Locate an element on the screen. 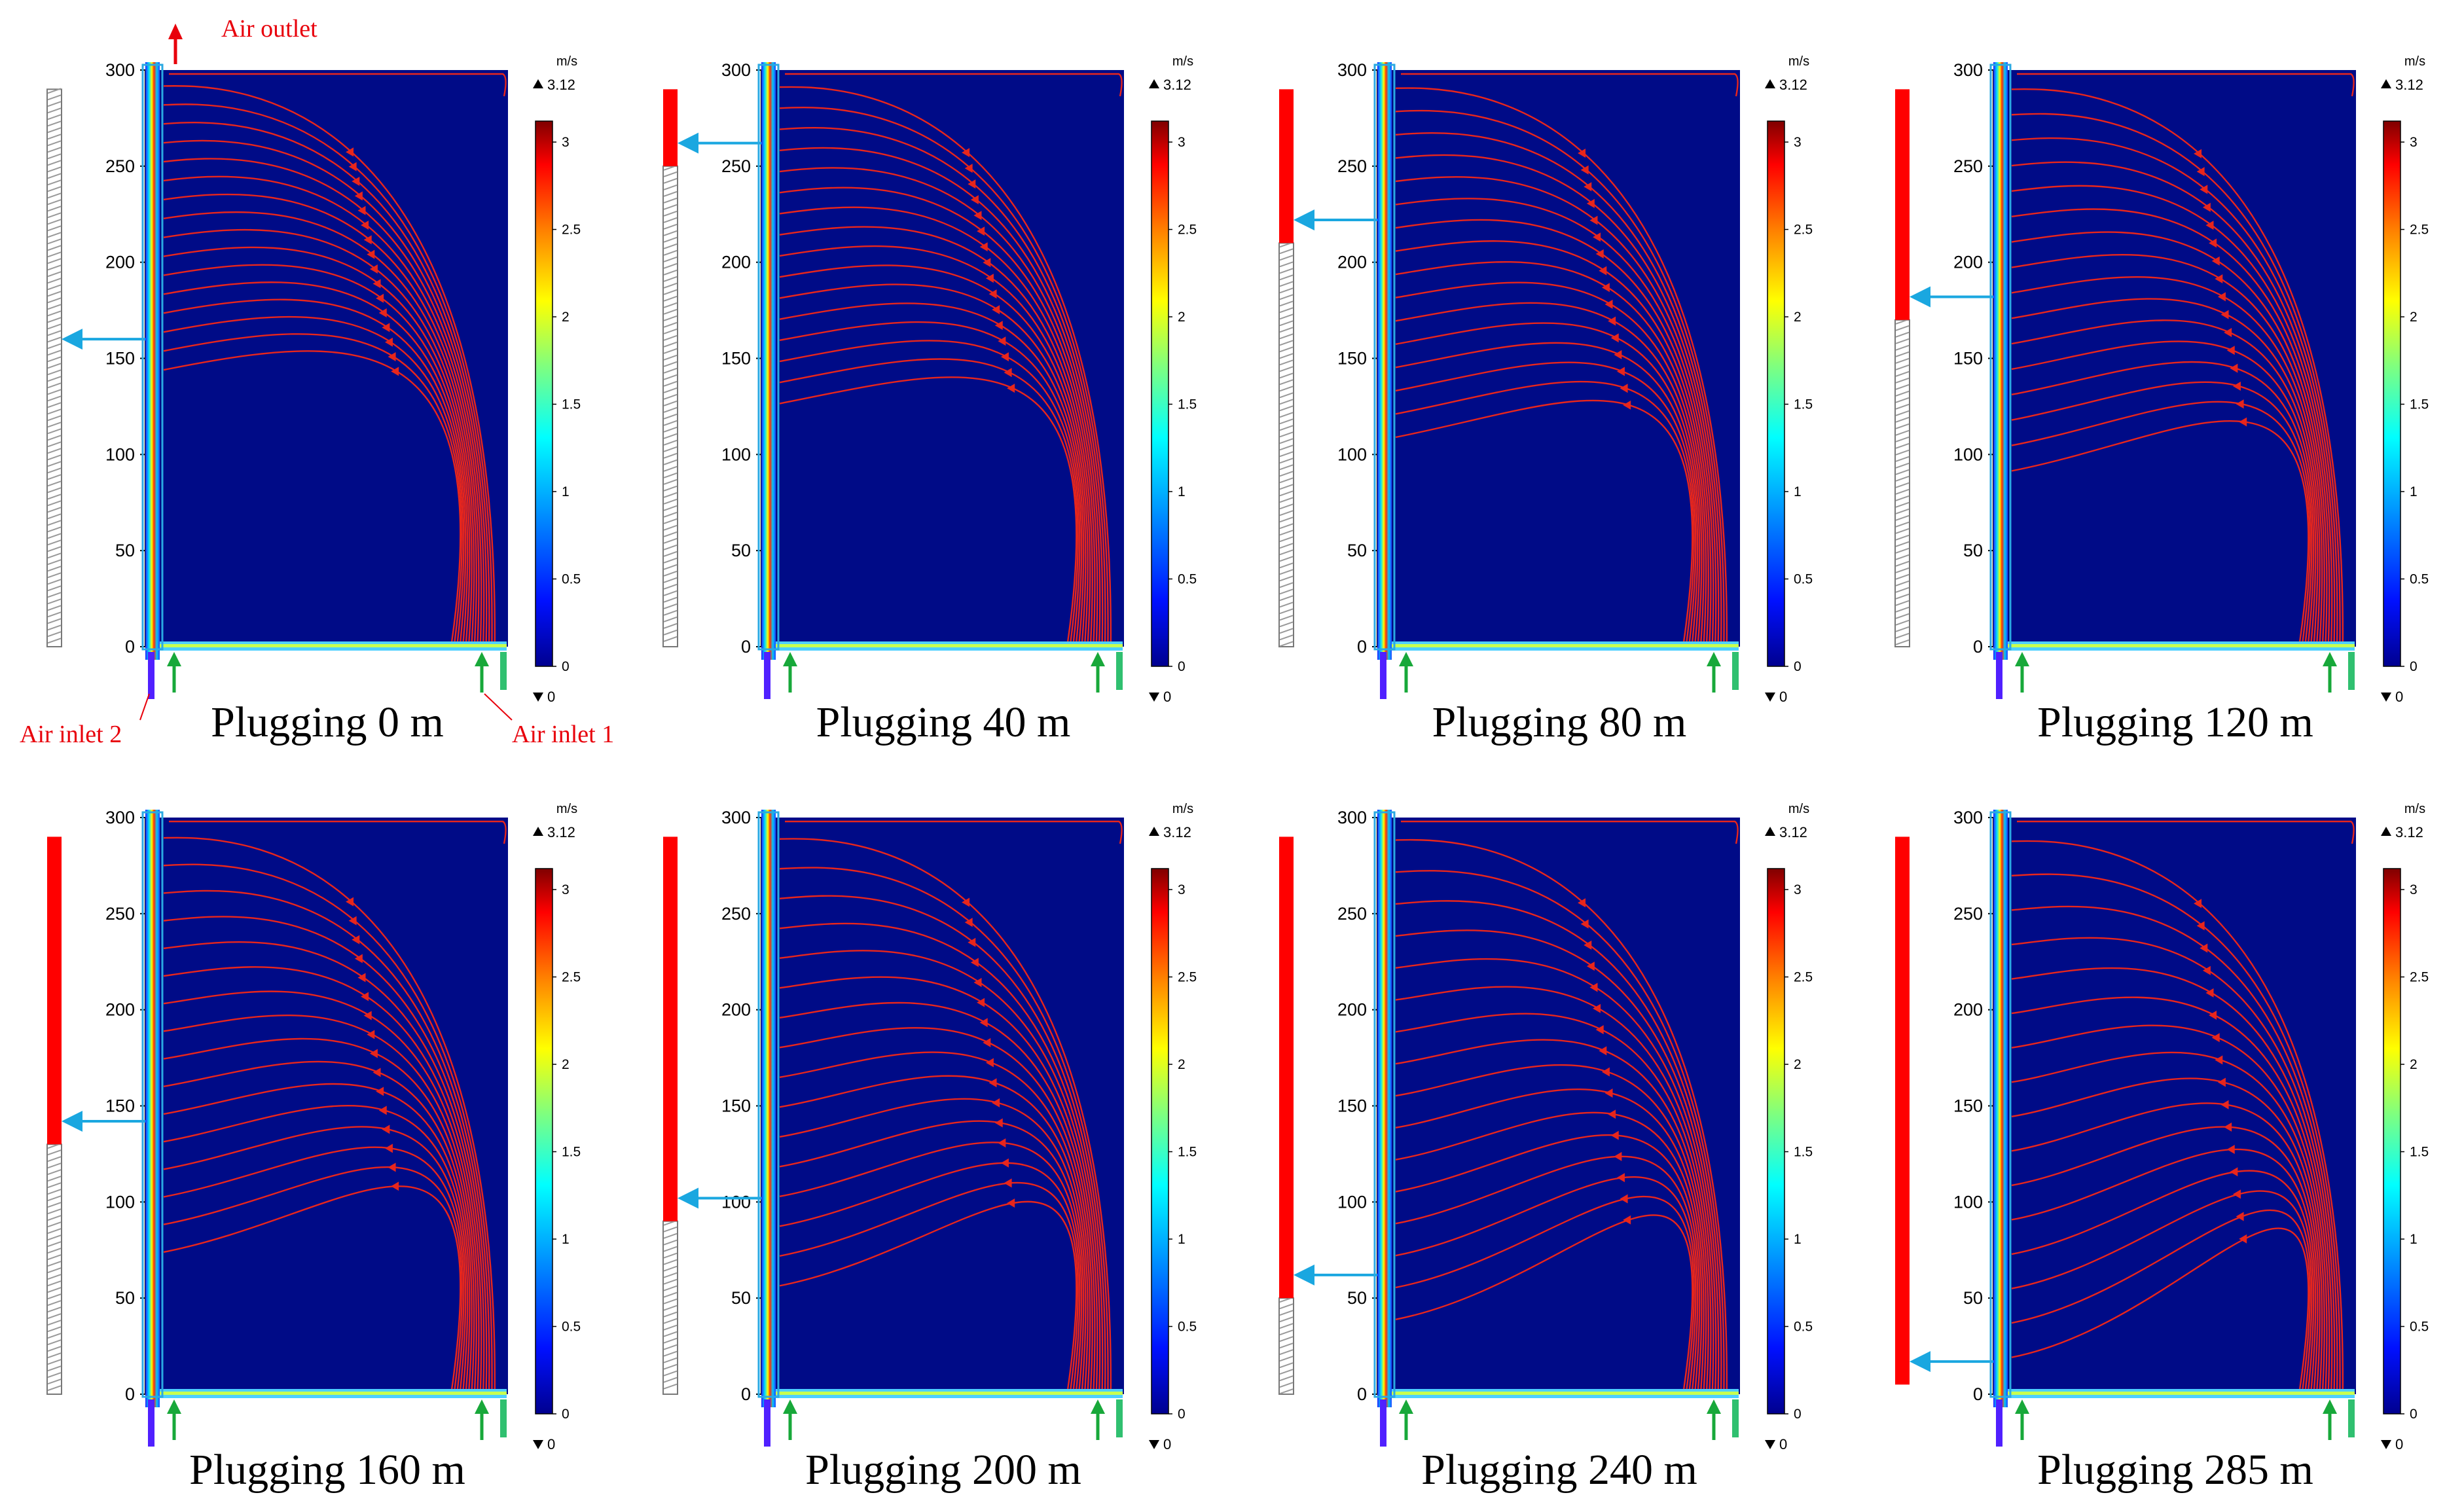 The image size is (2464, 1495). outlet-region-box is located at coordinates (2000, 357).